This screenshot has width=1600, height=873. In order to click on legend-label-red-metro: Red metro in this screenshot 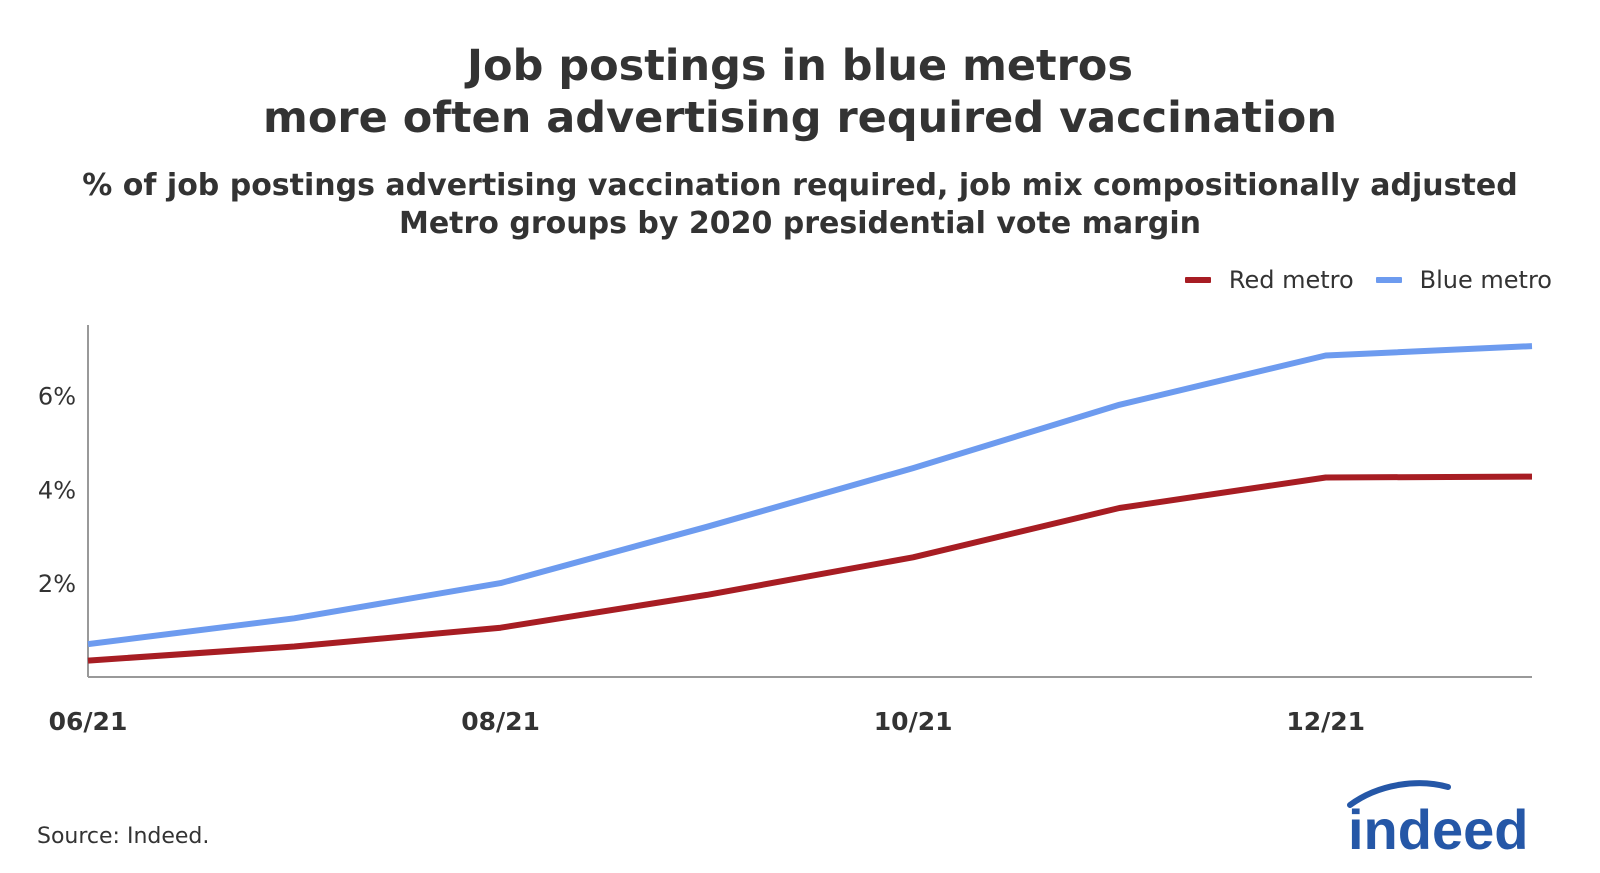, I will do `click(1291, 280)`.